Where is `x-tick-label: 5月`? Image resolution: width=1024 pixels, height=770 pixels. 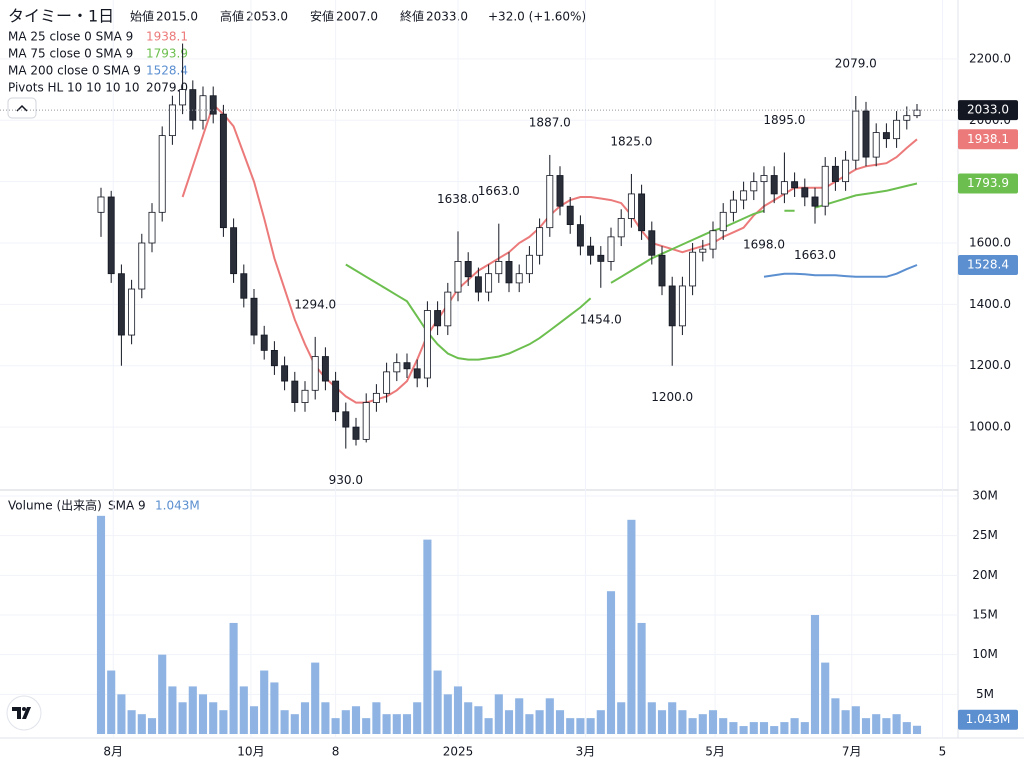
x-tick-label: 5月 is located at coordinates (715, 752).